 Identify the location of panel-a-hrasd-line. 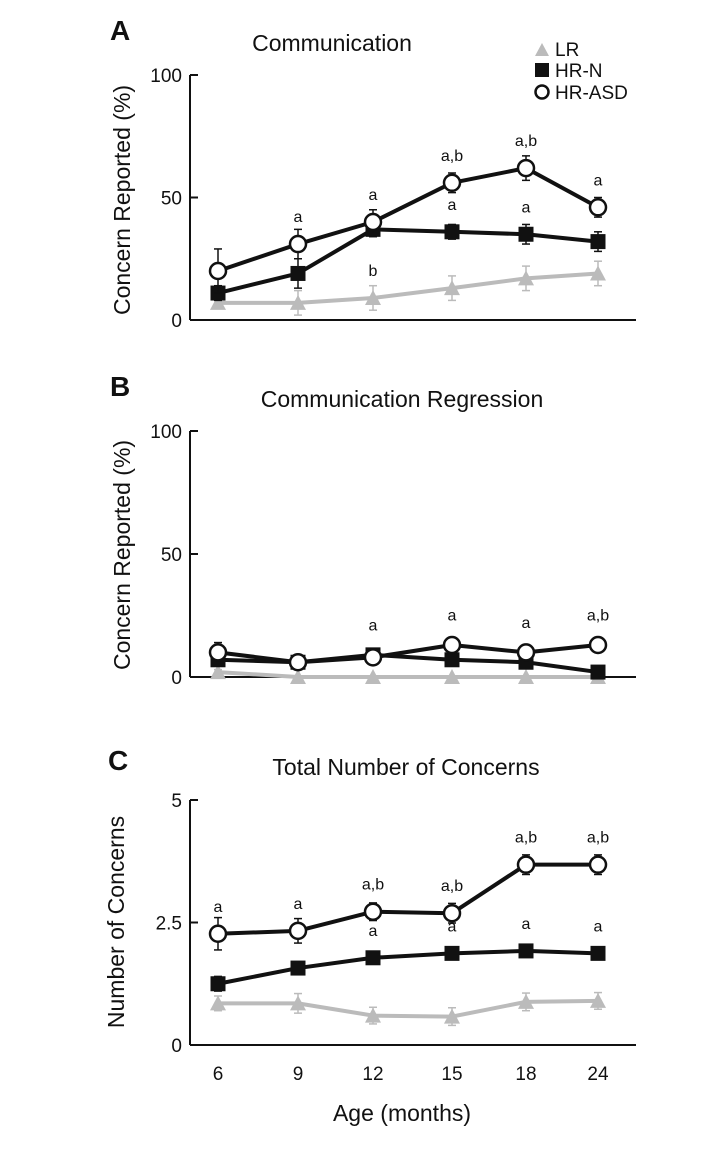
(408, 219).